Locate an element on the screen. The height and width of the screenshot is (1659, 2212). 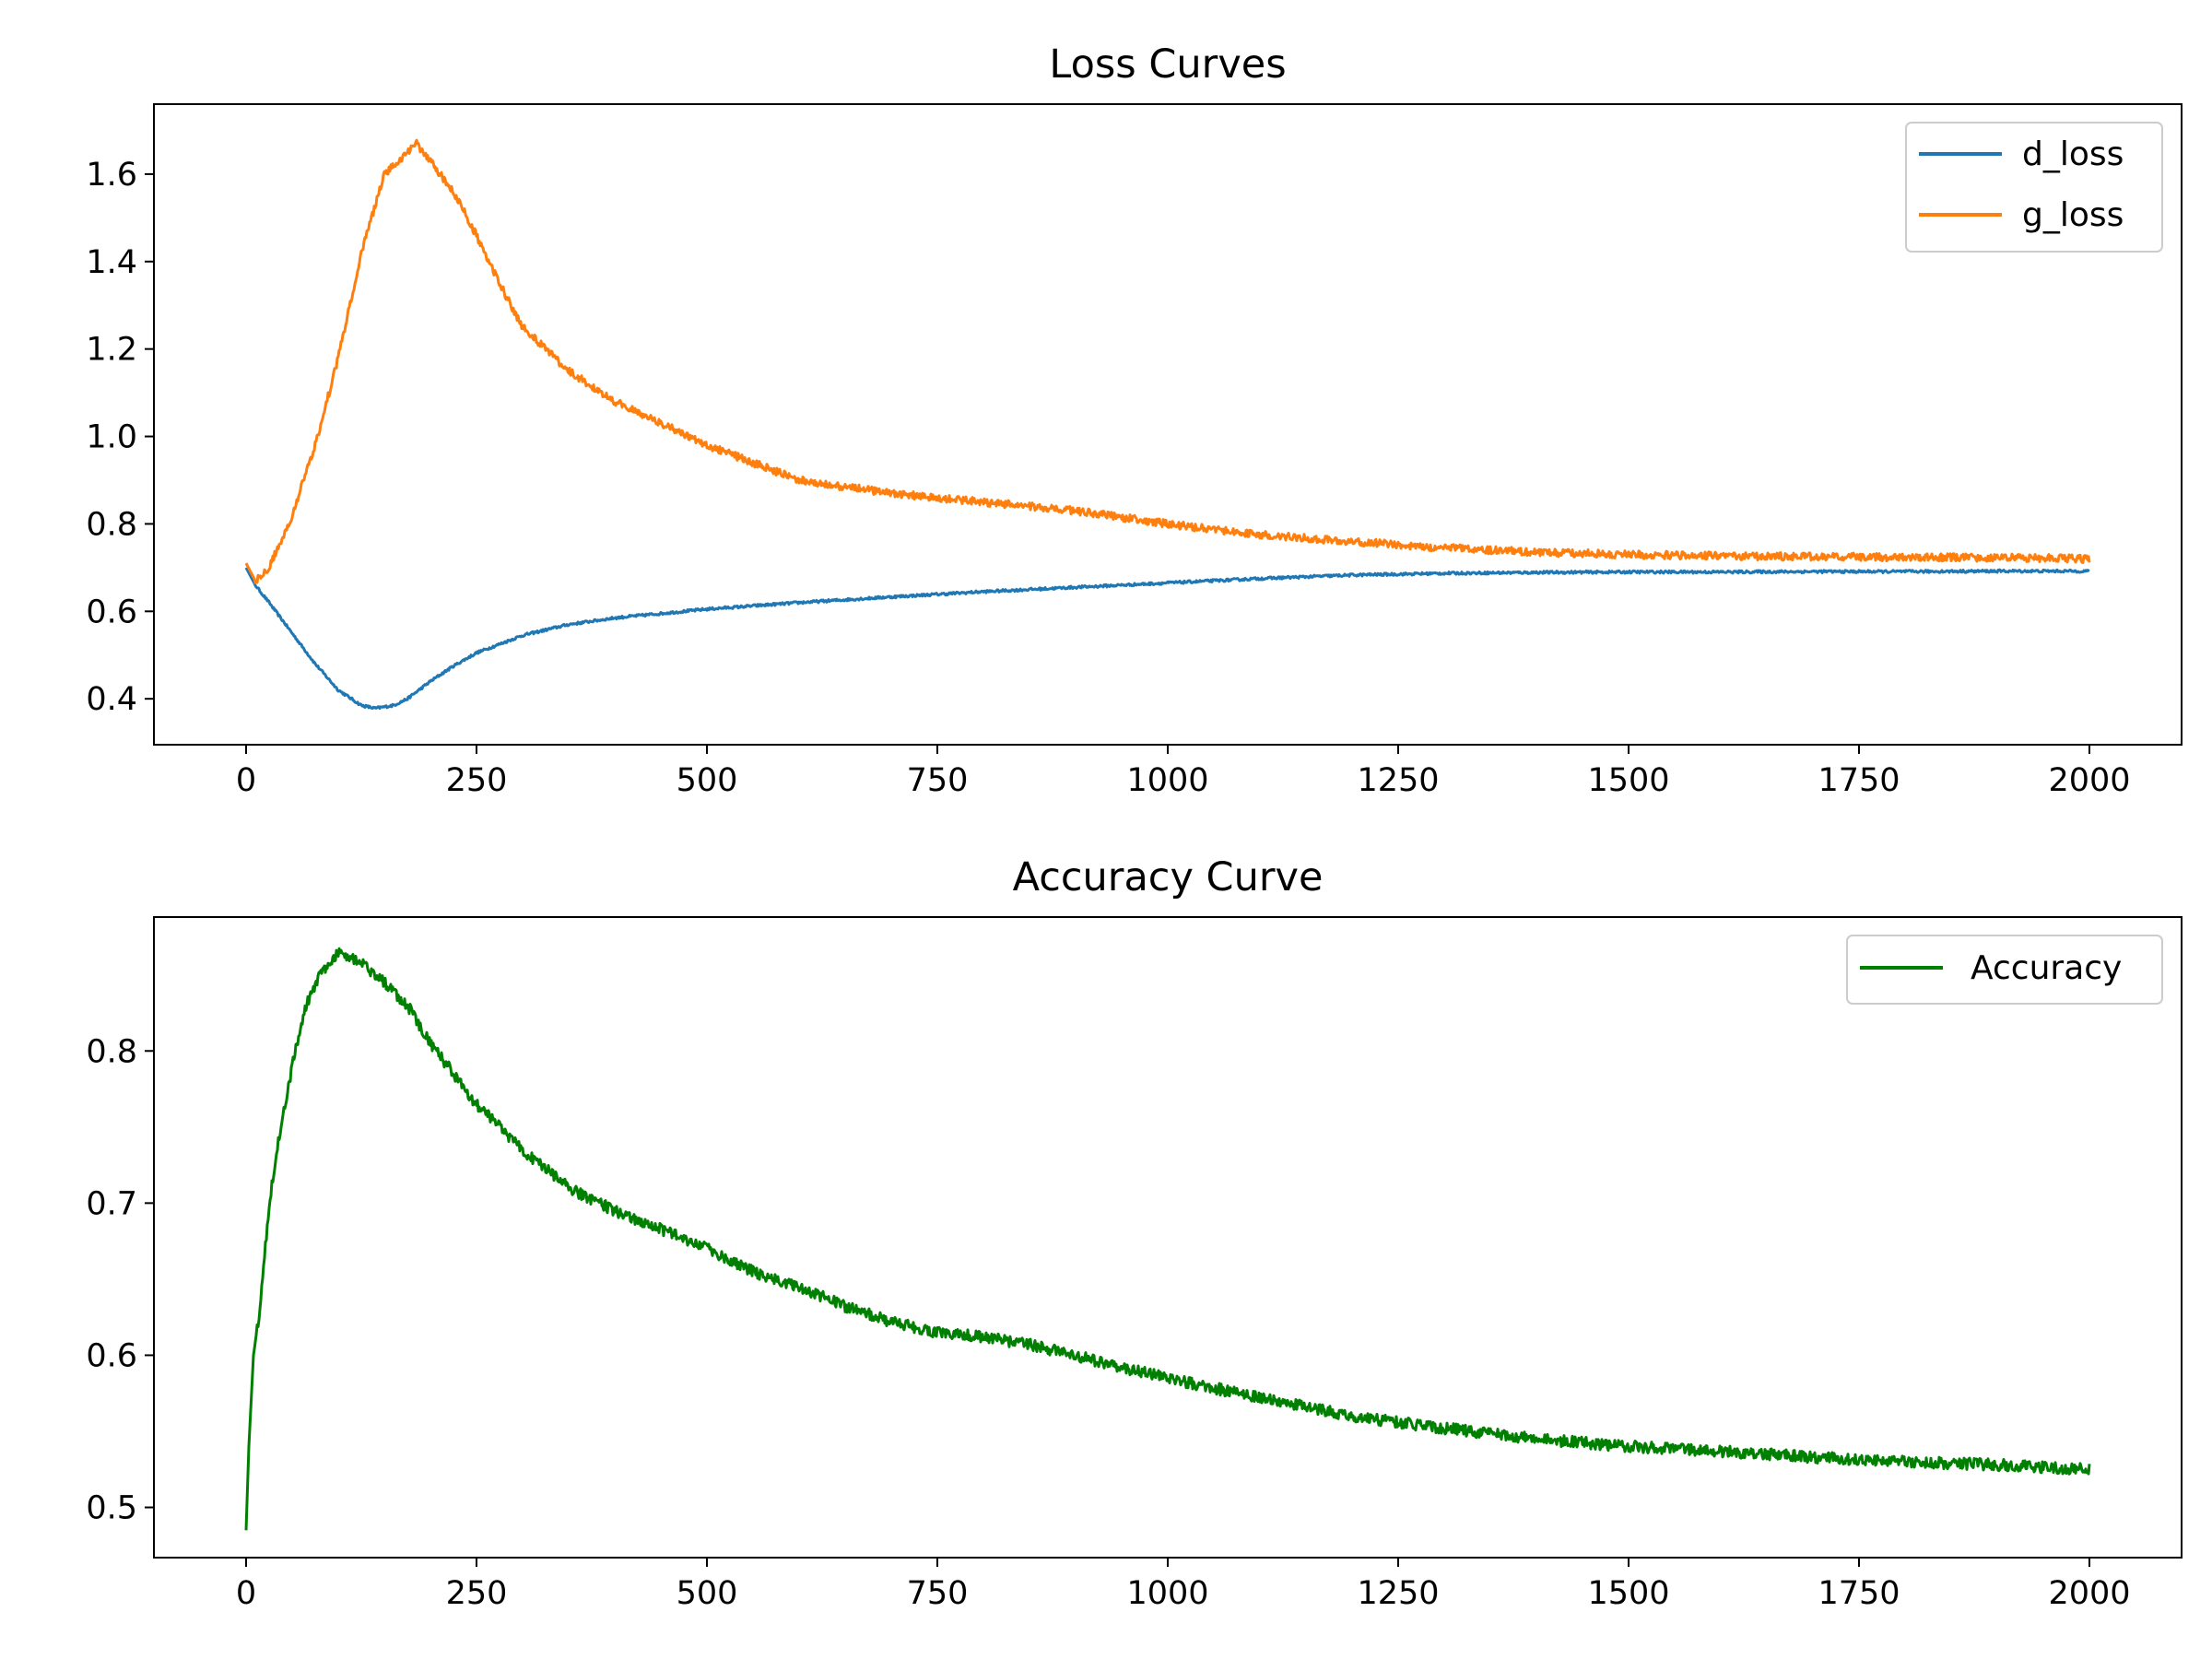
loss-curves-x-tick-label: 2000 is located at coordinates (2089, 780).